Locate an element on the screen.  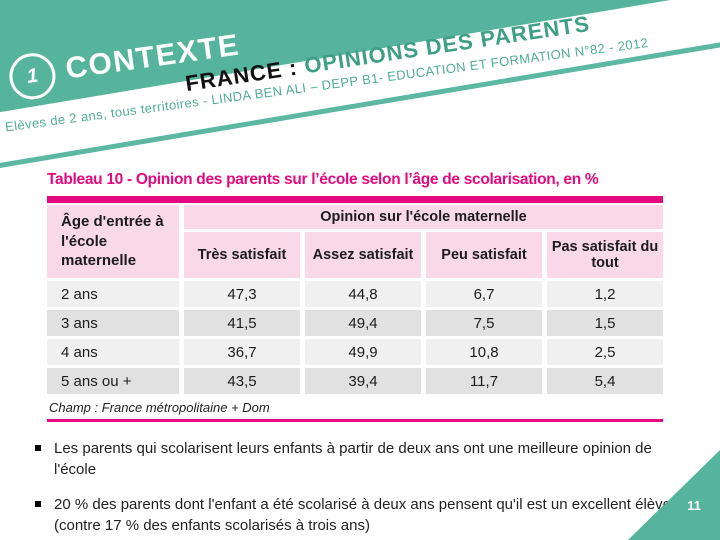
cell-value: 10,8 is located at coordinates (484, 352).